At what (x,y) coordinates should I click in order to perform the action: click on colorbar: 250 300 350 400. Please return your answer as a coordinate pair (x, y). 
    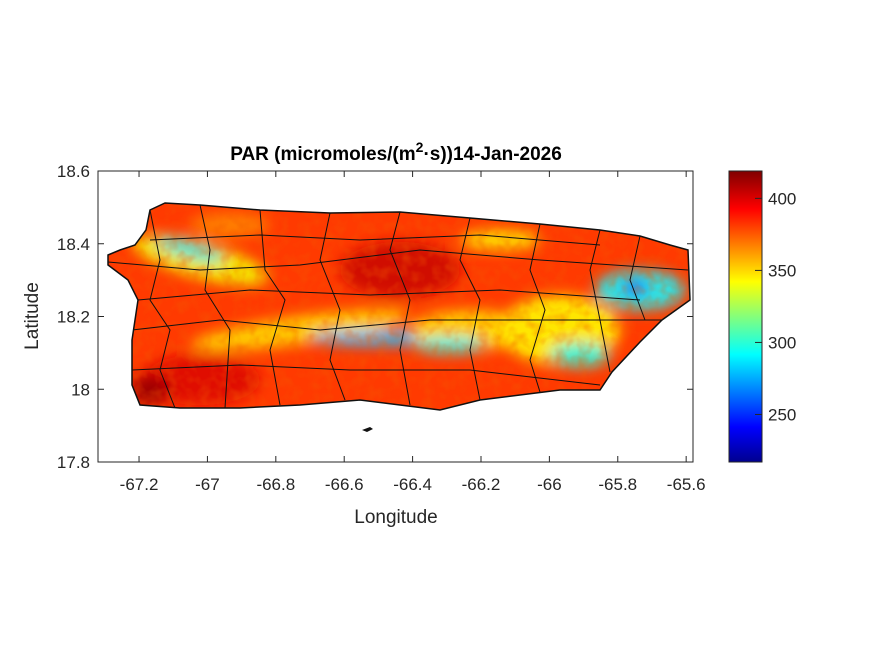
    Looking at the image, I should click on (762, 316).